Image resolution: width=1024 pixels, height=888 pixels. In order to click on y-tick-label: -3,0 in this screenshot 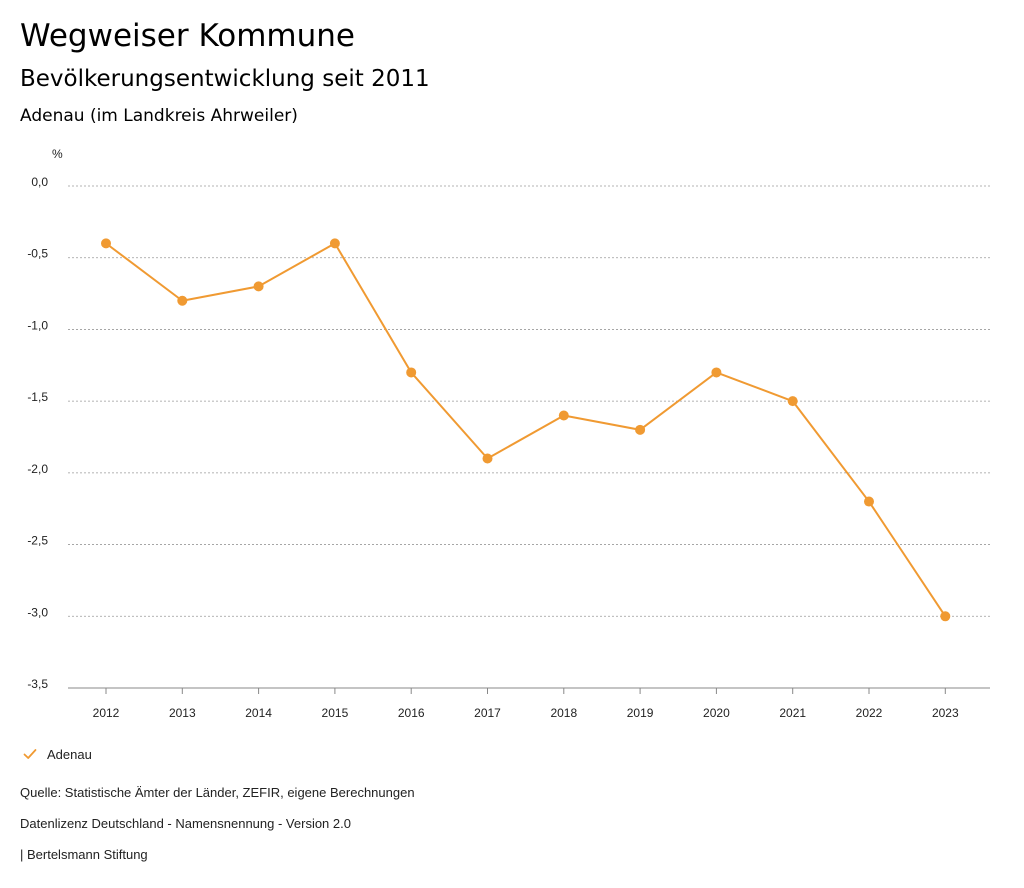, I will do `click(37, 612)`.